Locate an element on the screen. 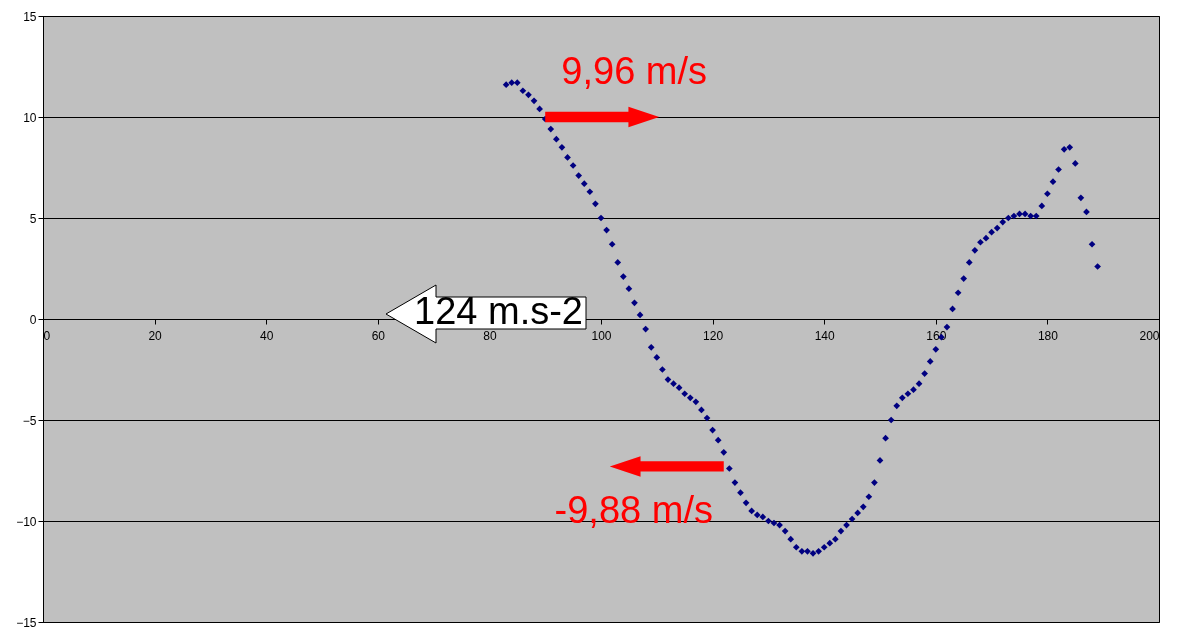 This screenshot has width=1180, height=628. x-tick-label: 20 is located at coordinates (155, 335).